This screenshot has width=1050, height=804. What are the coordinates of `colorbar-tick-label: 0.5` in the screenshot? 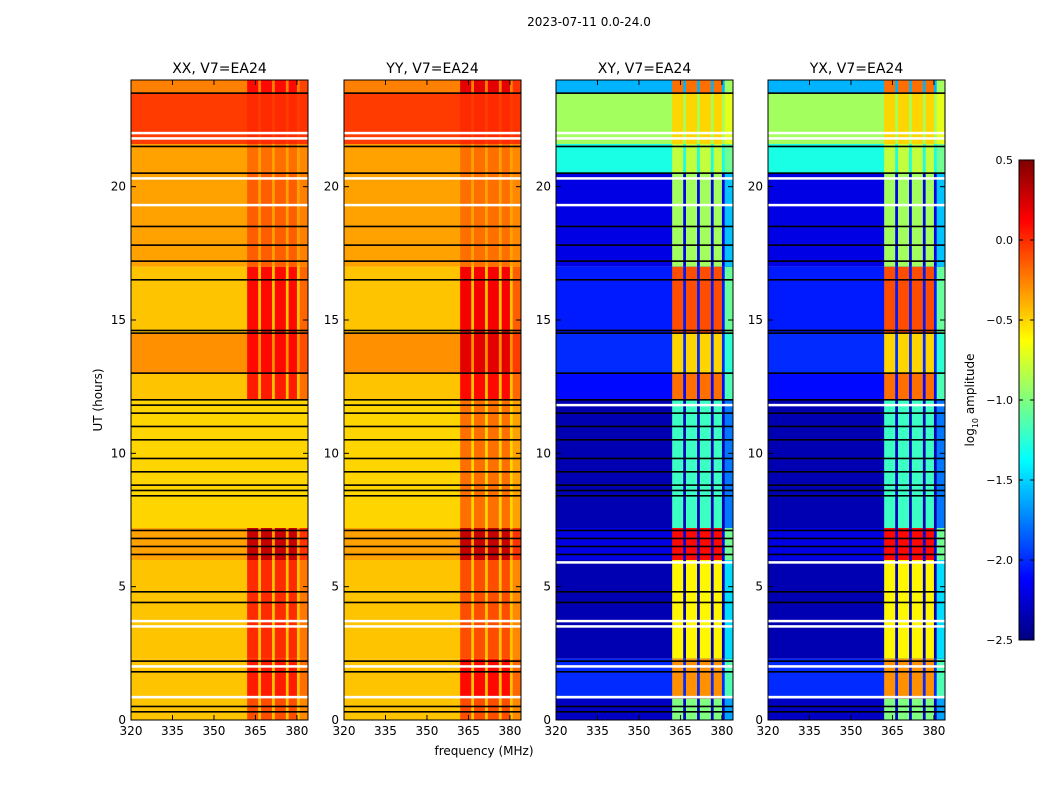 It's located at (1005, 160).